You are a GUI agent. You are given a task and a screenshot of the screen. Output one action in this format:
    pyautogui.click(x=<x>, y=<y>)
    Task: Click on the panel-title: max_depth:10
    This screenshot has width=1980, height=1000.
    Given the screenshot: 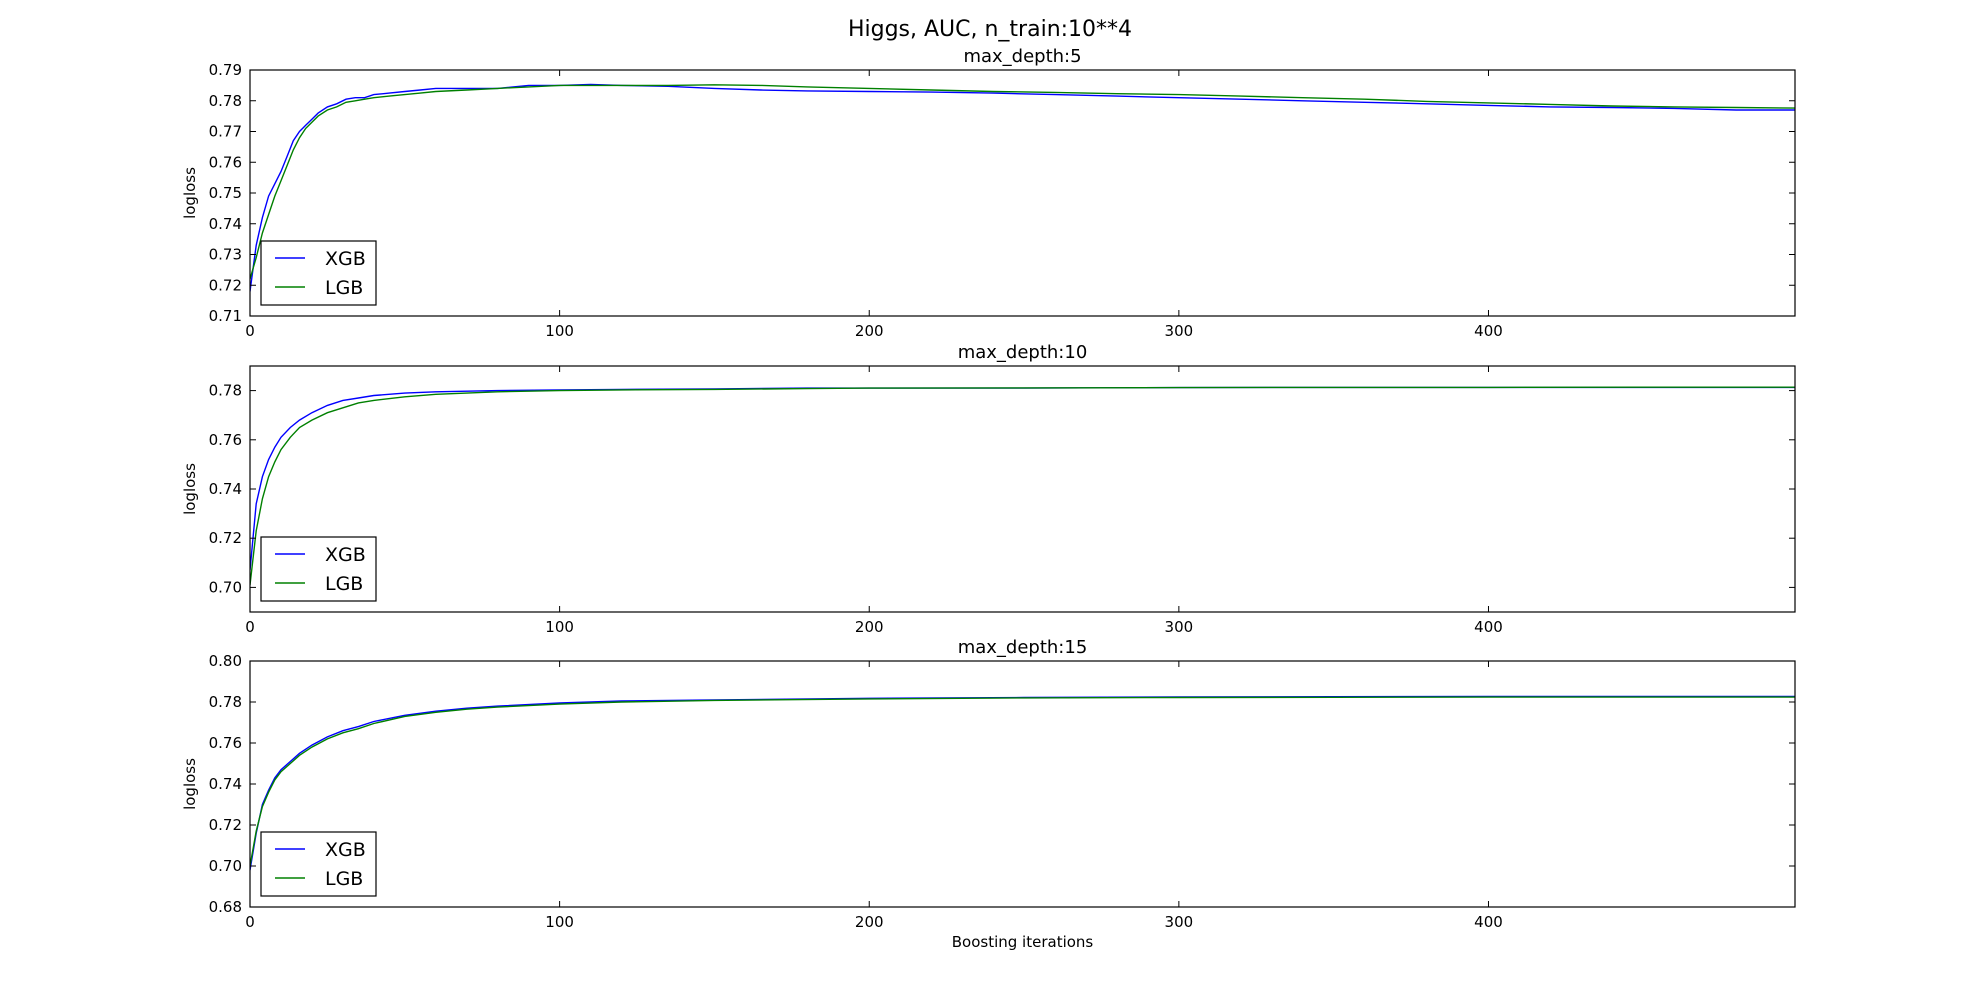 What is the action you would take?
    pyautogui.click(x=1023, y=352)
    